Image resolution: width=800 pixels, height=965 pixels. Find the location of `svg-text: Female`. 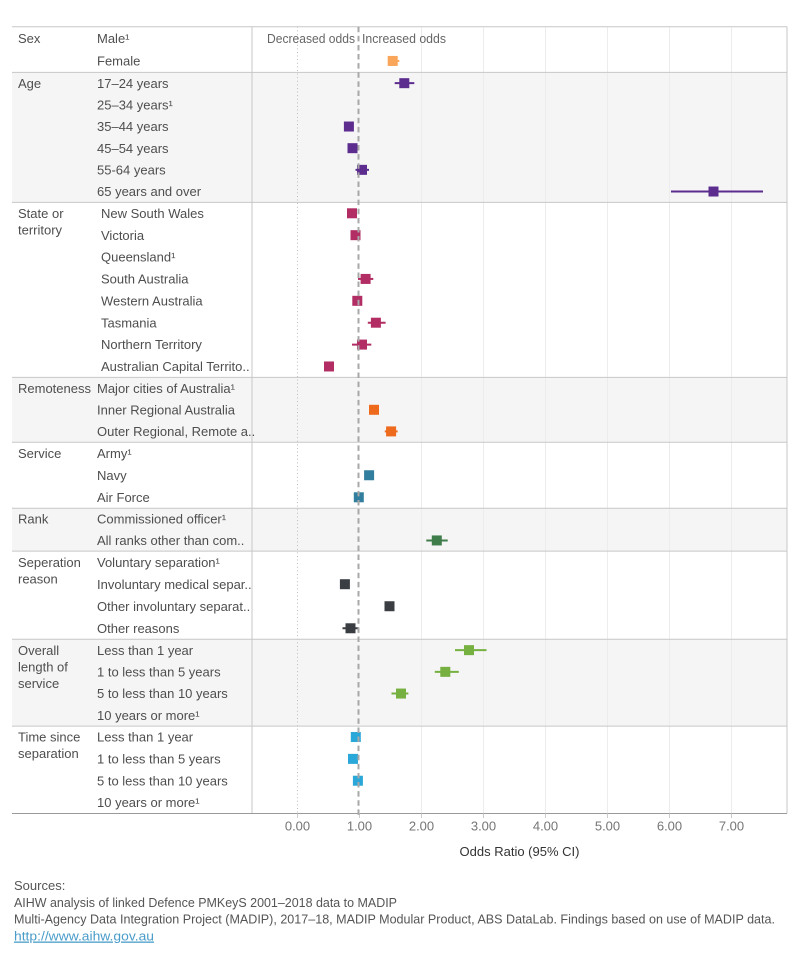

svg-text: Female is located at coordinates (118, 61).